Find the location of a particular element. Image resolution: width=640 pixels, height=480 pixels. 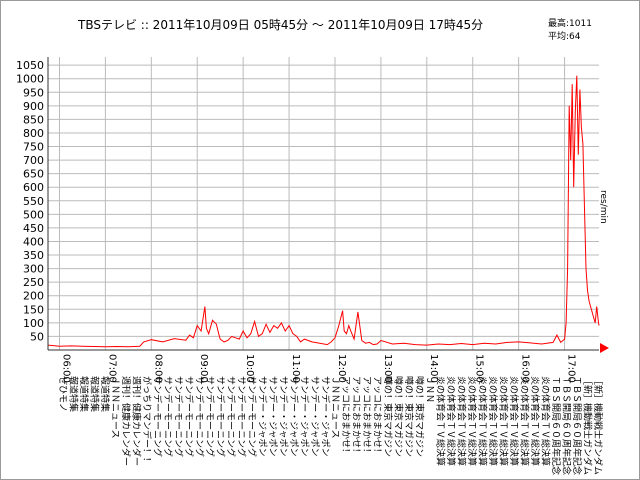

y-tick-label: 550 is located at coordinates (33, 201).